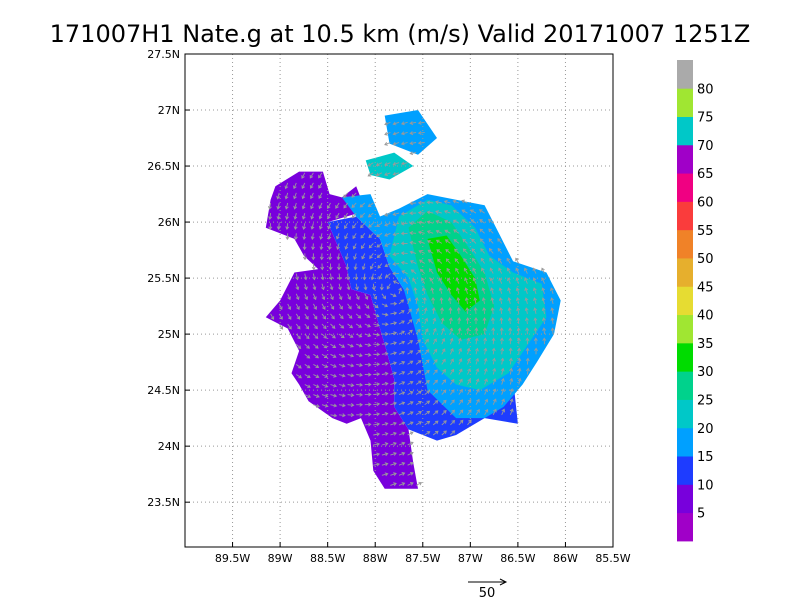  What do you see at coordinates (163, 166) in the screenshot?
I see `y-tick-label-6: 26.5N` at bounding box center [163, 166].